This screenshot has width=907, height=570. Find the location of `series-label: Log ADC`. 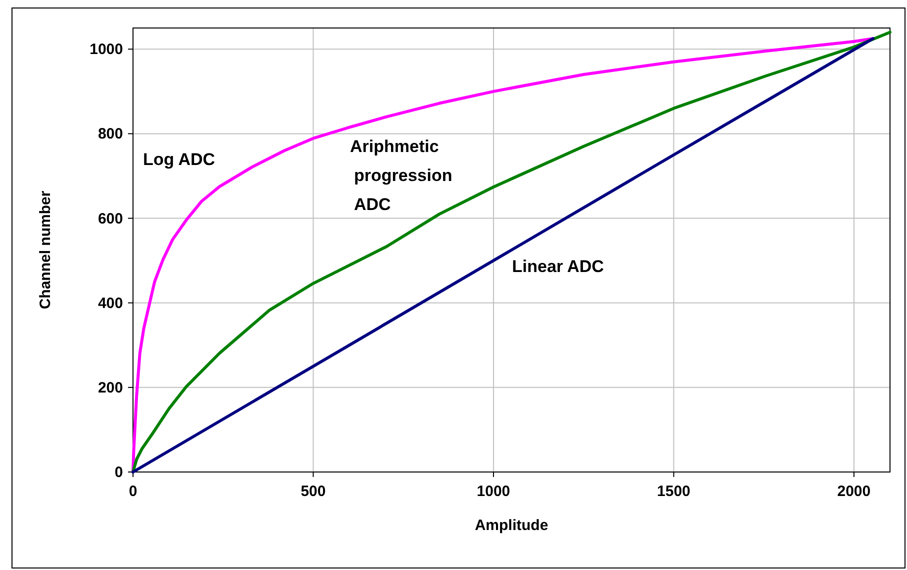

series-label: Log ADC is located at coordinates (179, 159).